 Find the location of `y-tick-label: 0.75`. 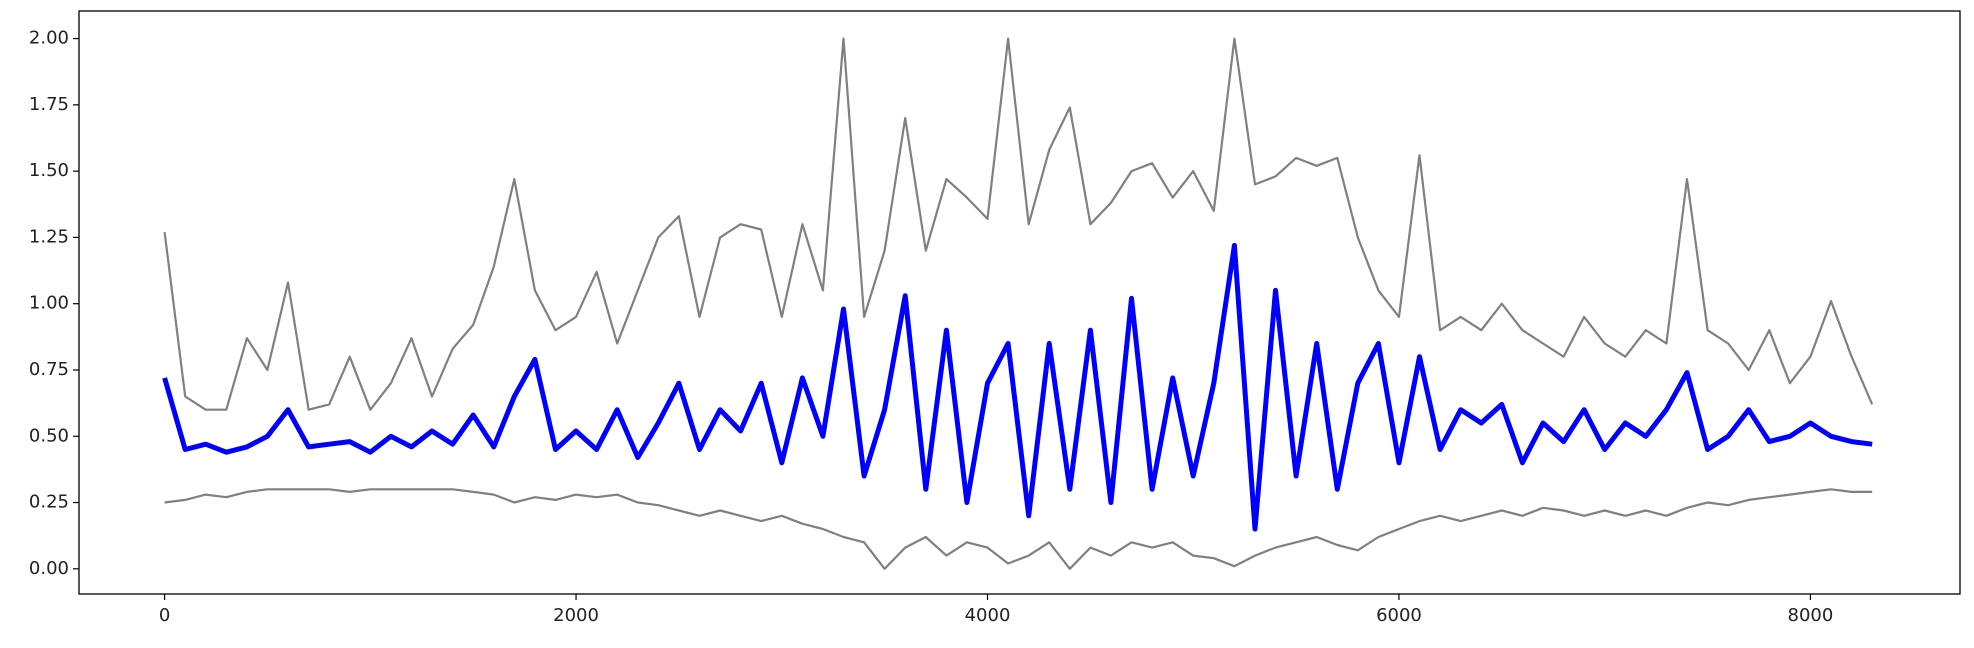

y-tick-label: 0.75 is located at coordinates (49, 369).